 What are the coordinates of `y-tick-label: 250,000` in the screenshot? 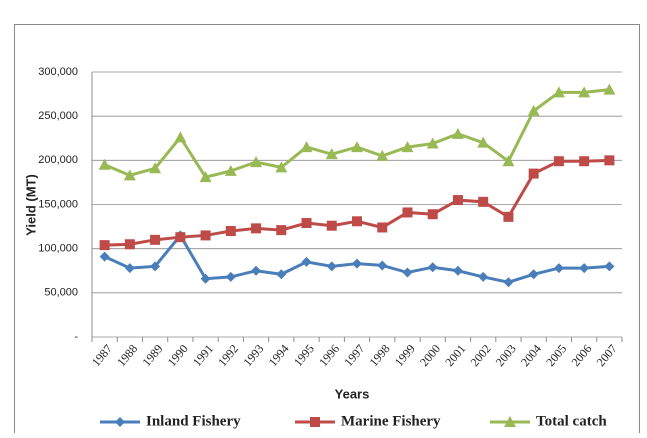 It's located at (58, 116).